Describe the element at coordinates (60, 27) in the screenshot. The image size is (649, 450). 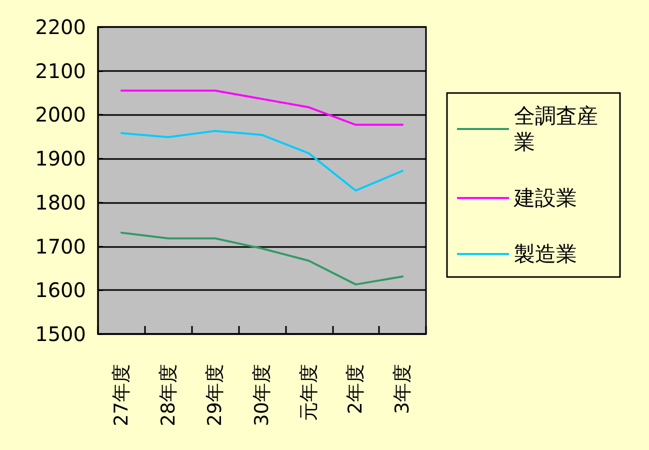
I see `y-tick-label: 2200` at that location.